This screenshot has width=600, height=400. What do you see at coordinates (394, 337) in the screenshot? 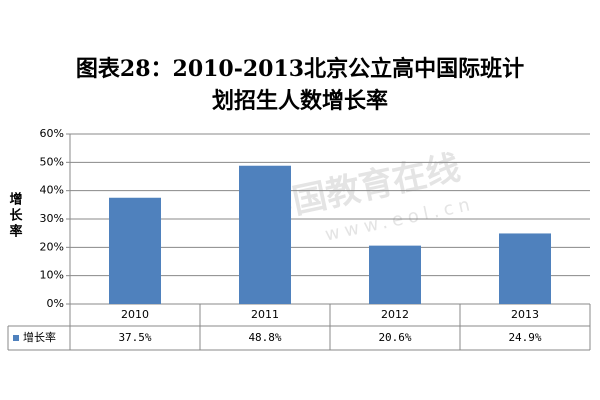
I see `data-label: 20.6%` at bounding box center [394, 337].